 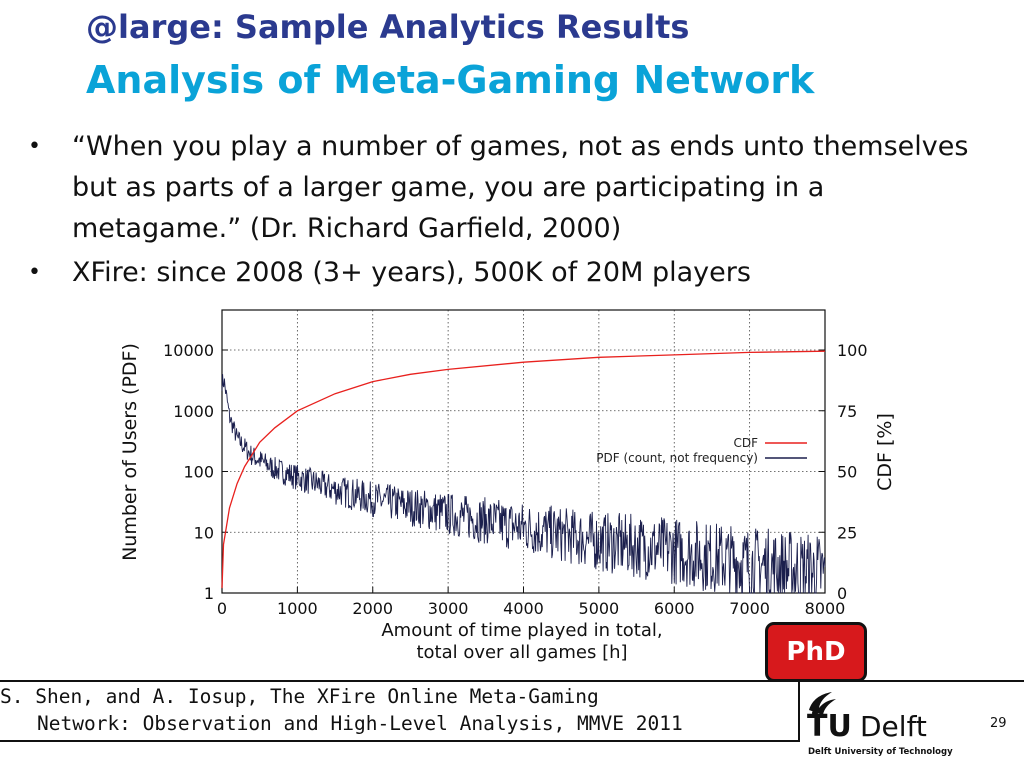 What do you see at coordinates (913, 681) in the screenshot?
I see `footer-divider` at bounding box center [913, 681].